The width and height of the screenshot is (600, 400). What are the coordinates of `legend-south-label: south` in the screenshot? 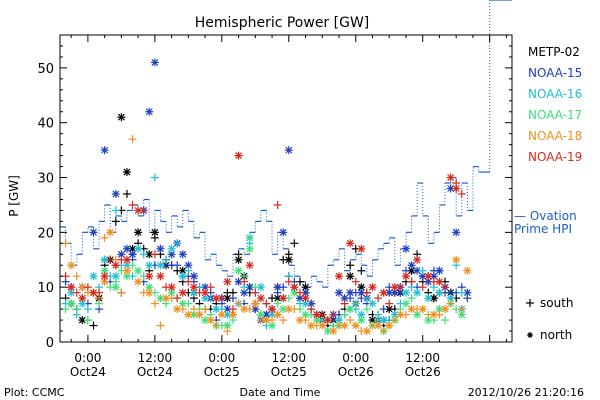 It's located at (557, 303).